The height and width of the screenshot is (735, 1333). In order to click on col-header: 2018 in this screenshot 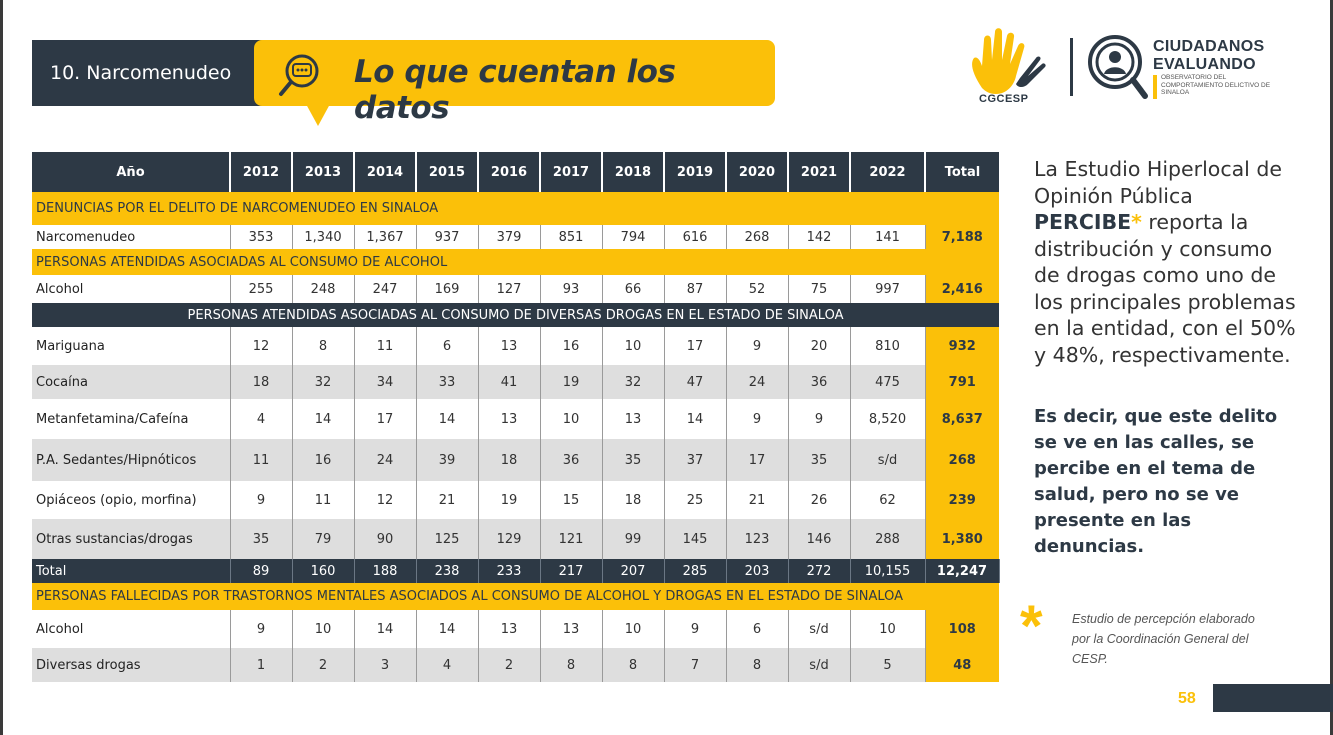, I will do `click(633, 172)`.